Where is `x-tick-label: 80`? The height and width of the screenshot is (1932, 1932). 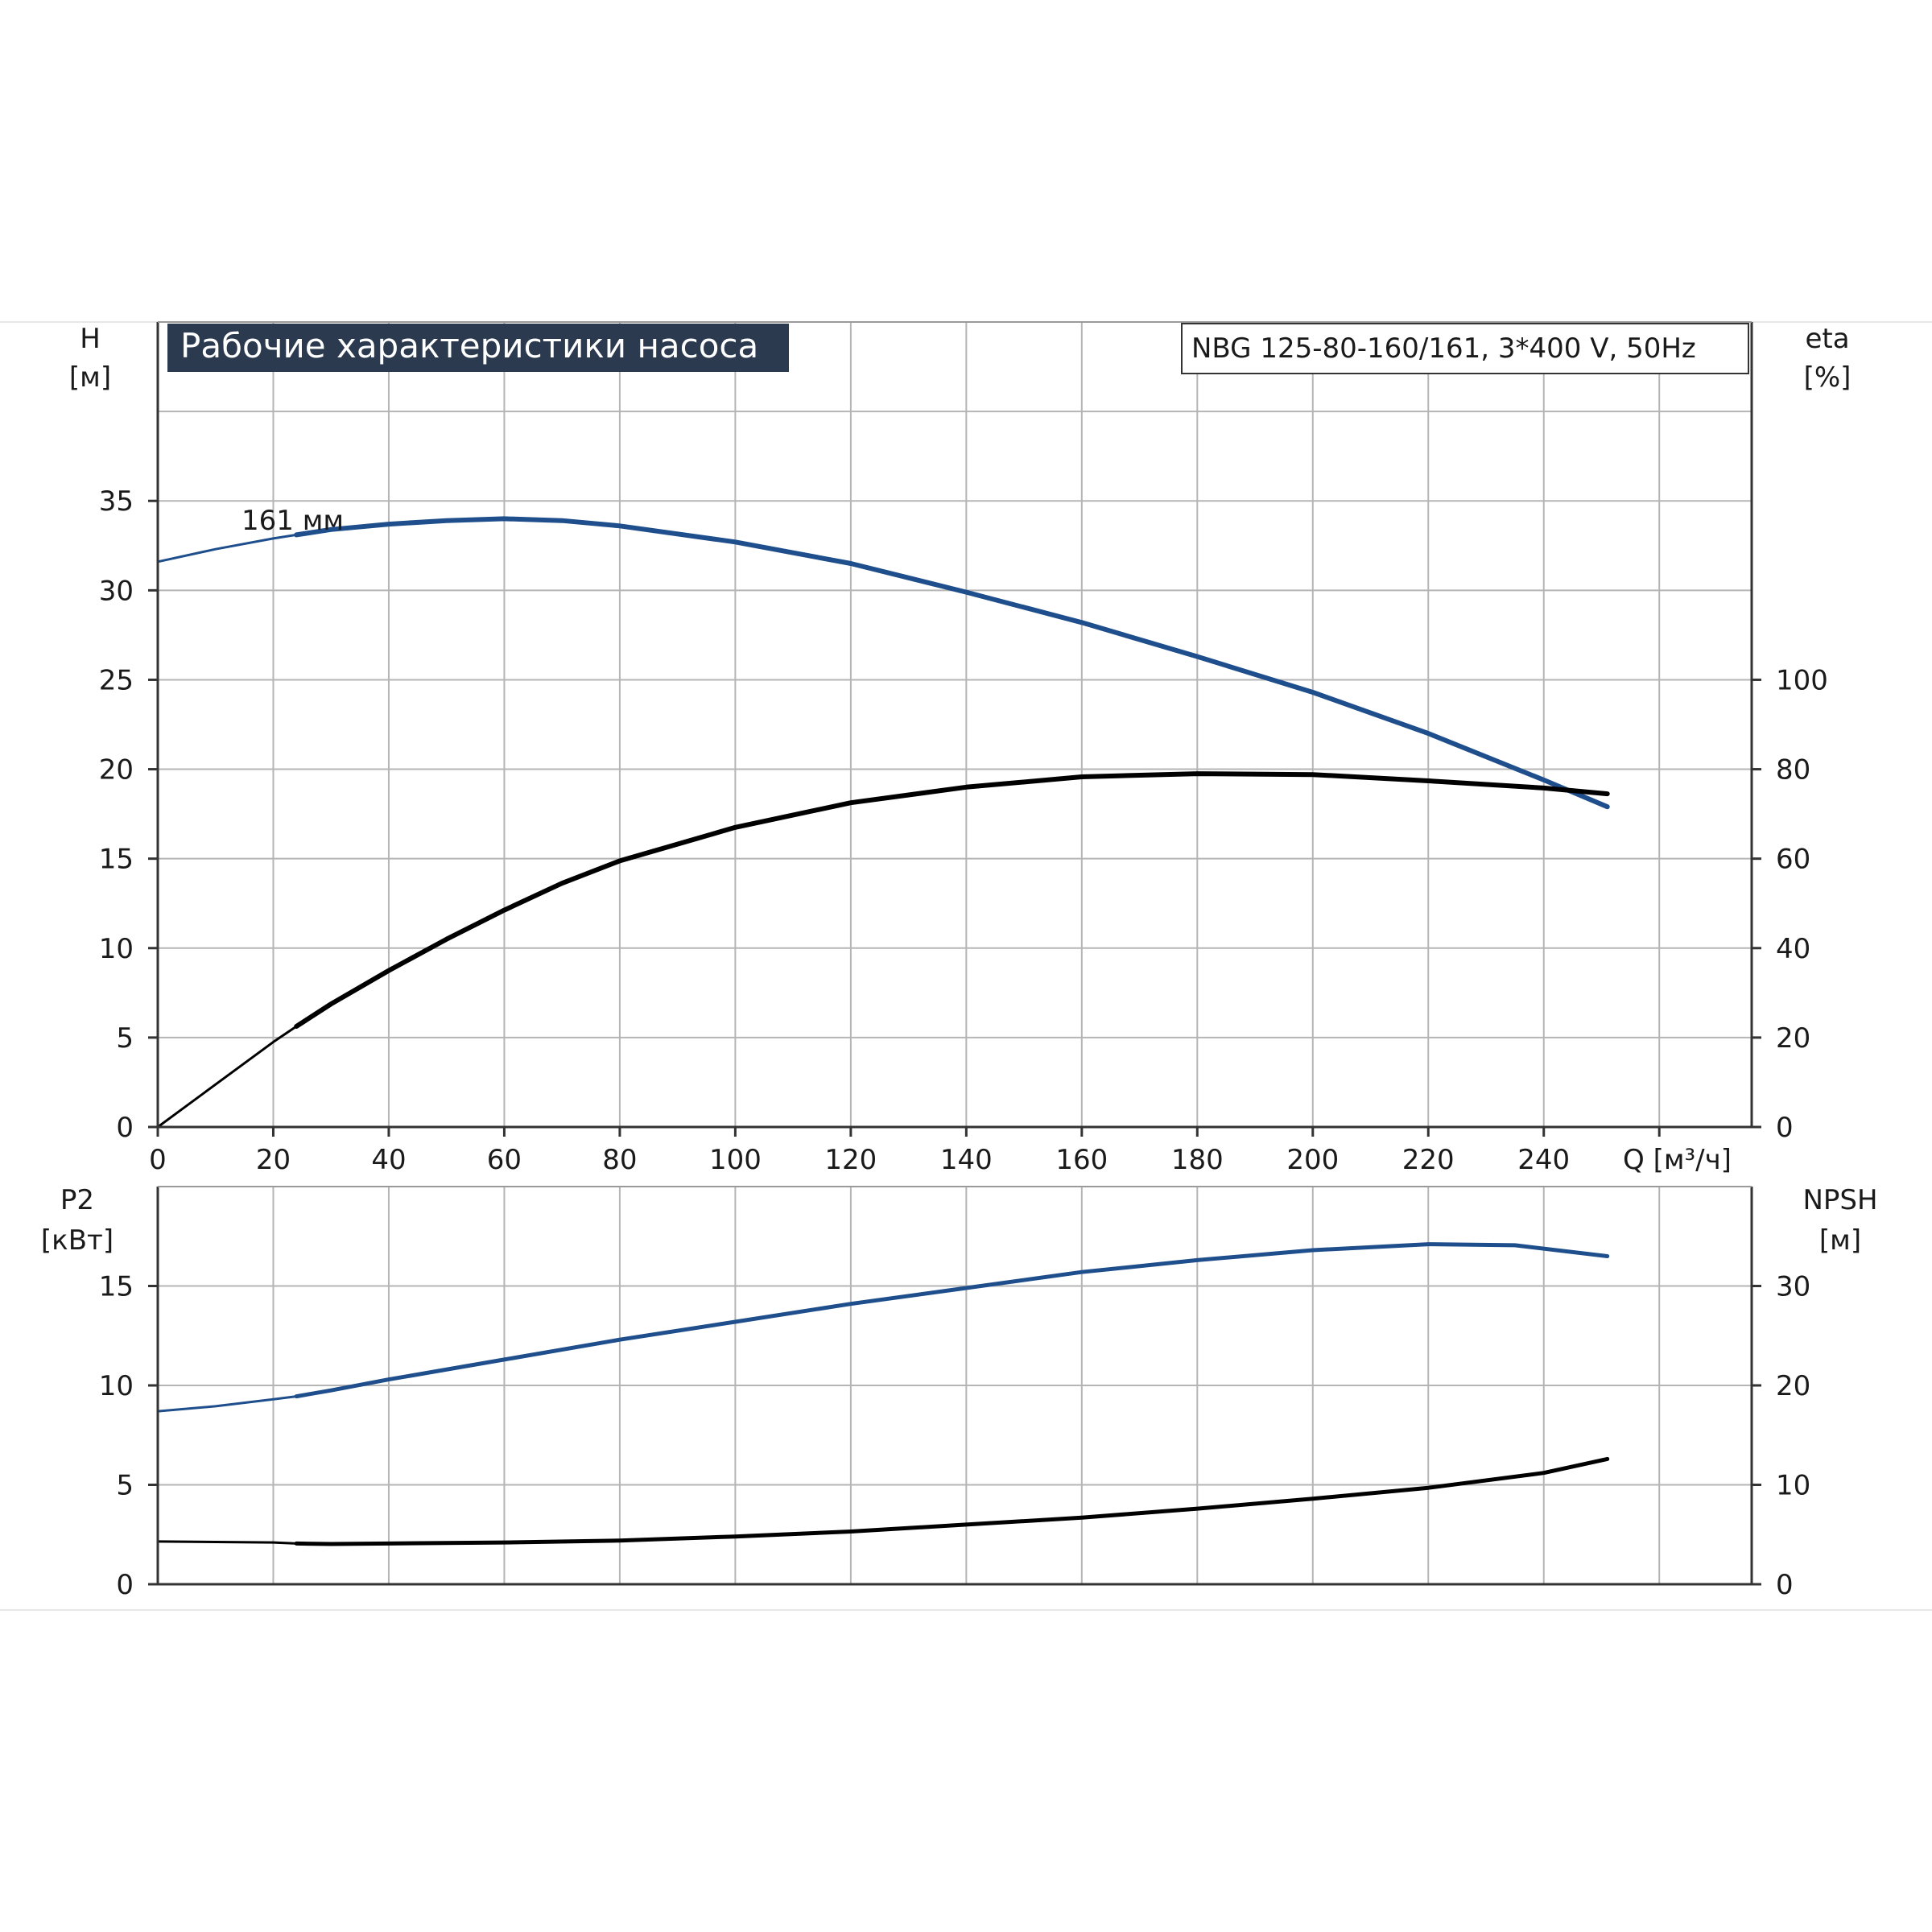 x-tick-label: 80 is located at coordinates (619, 1160).